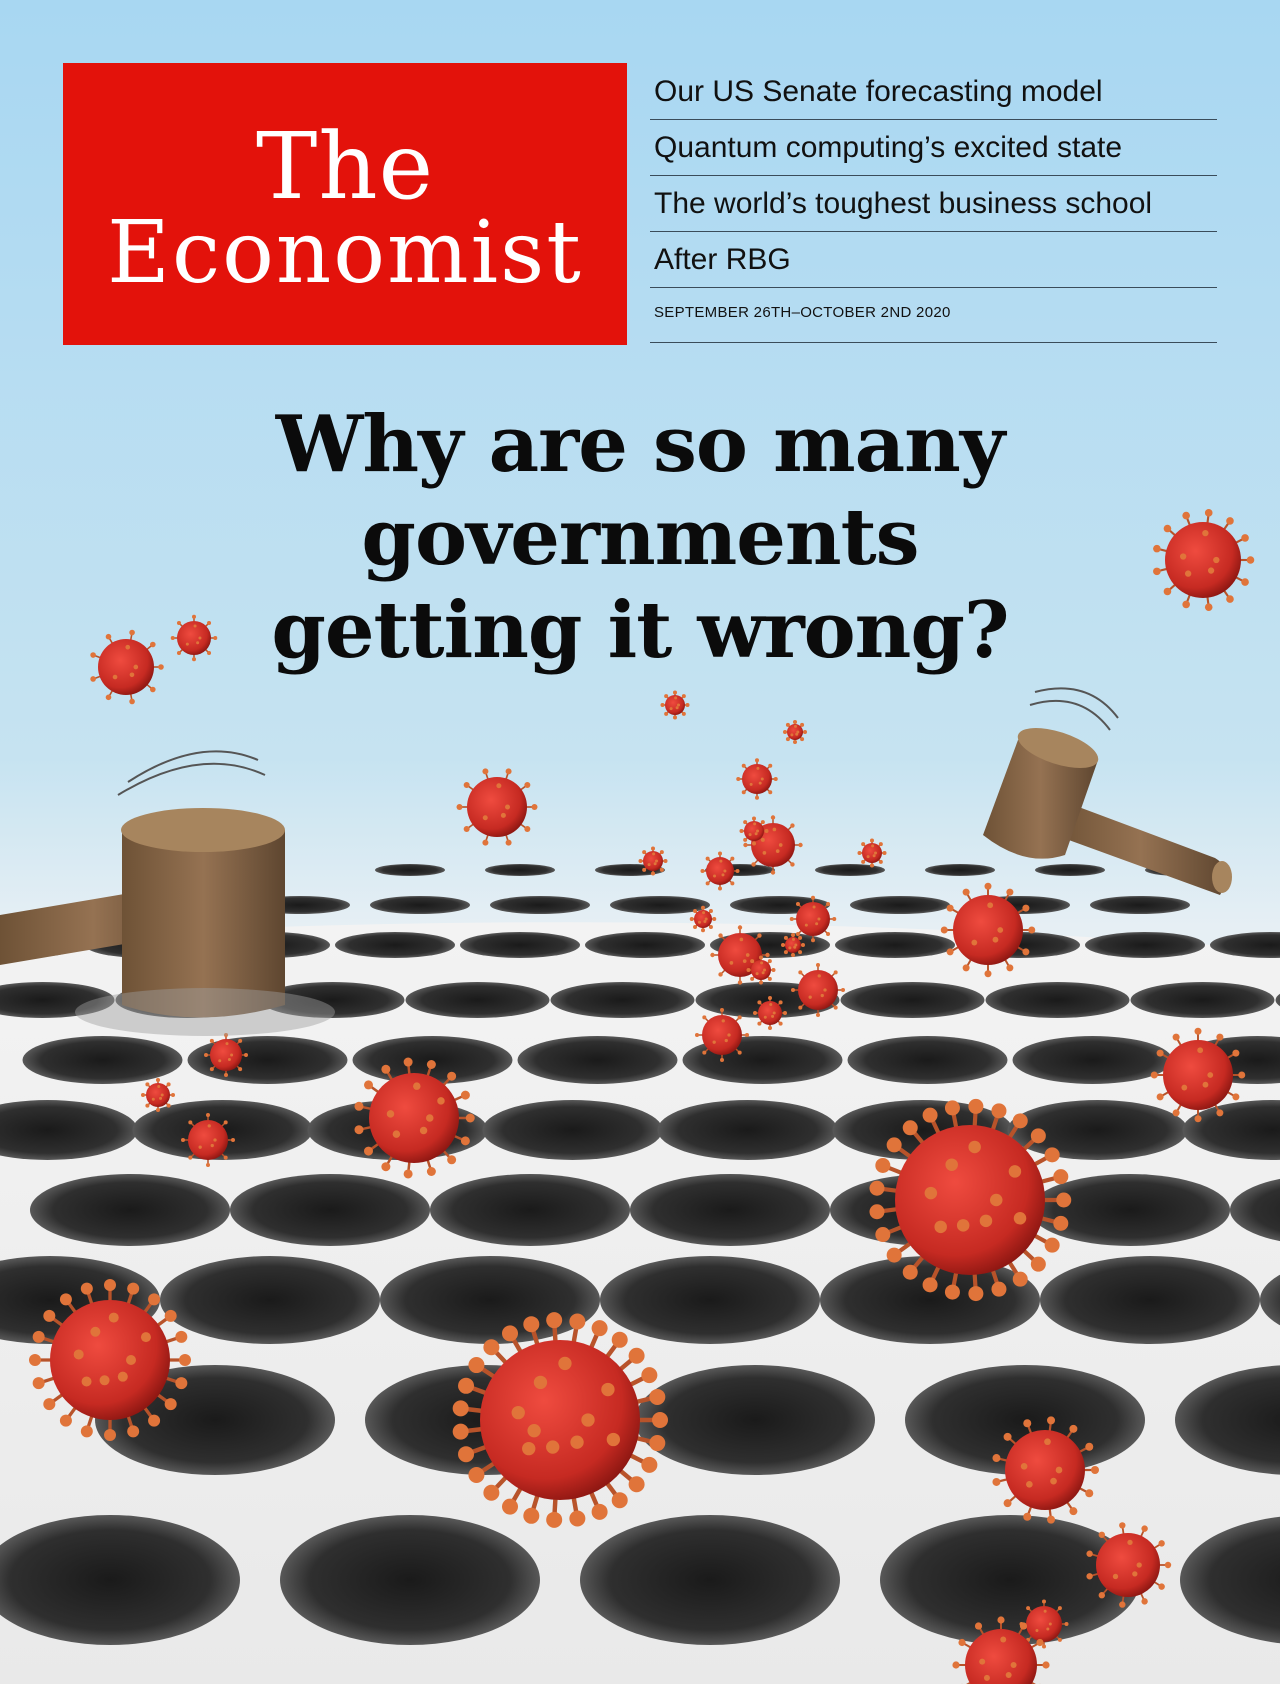  I want to click on left-mallet, so click(167, 893).